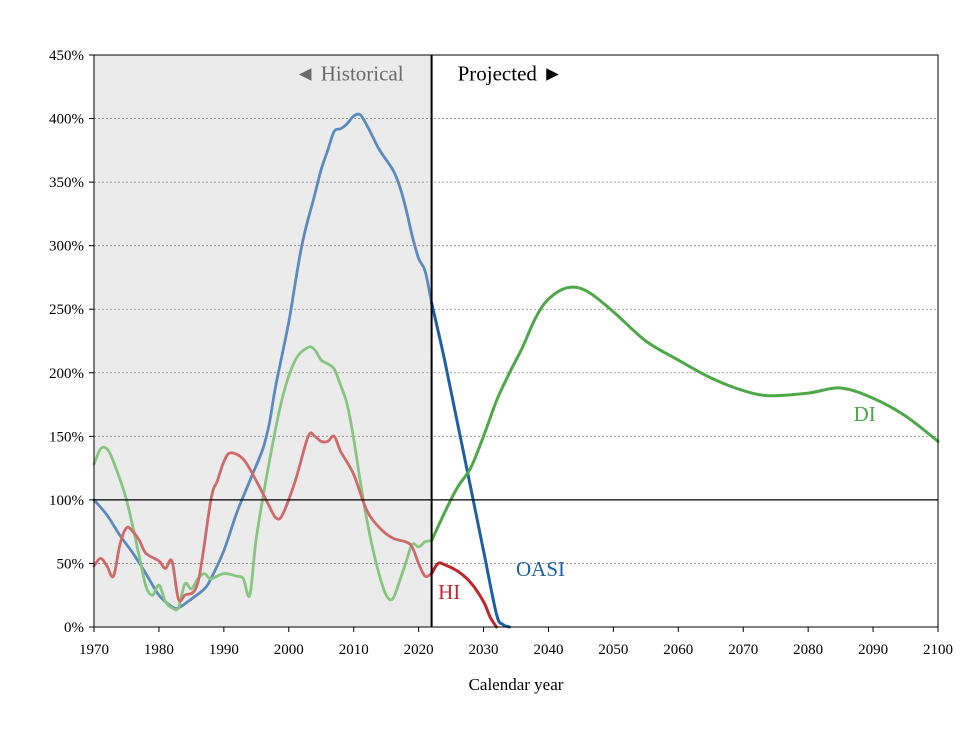 Image resolution: width=975 pixels, height=753 pixels. I want to click on di-historical-line, so click(262, 478).